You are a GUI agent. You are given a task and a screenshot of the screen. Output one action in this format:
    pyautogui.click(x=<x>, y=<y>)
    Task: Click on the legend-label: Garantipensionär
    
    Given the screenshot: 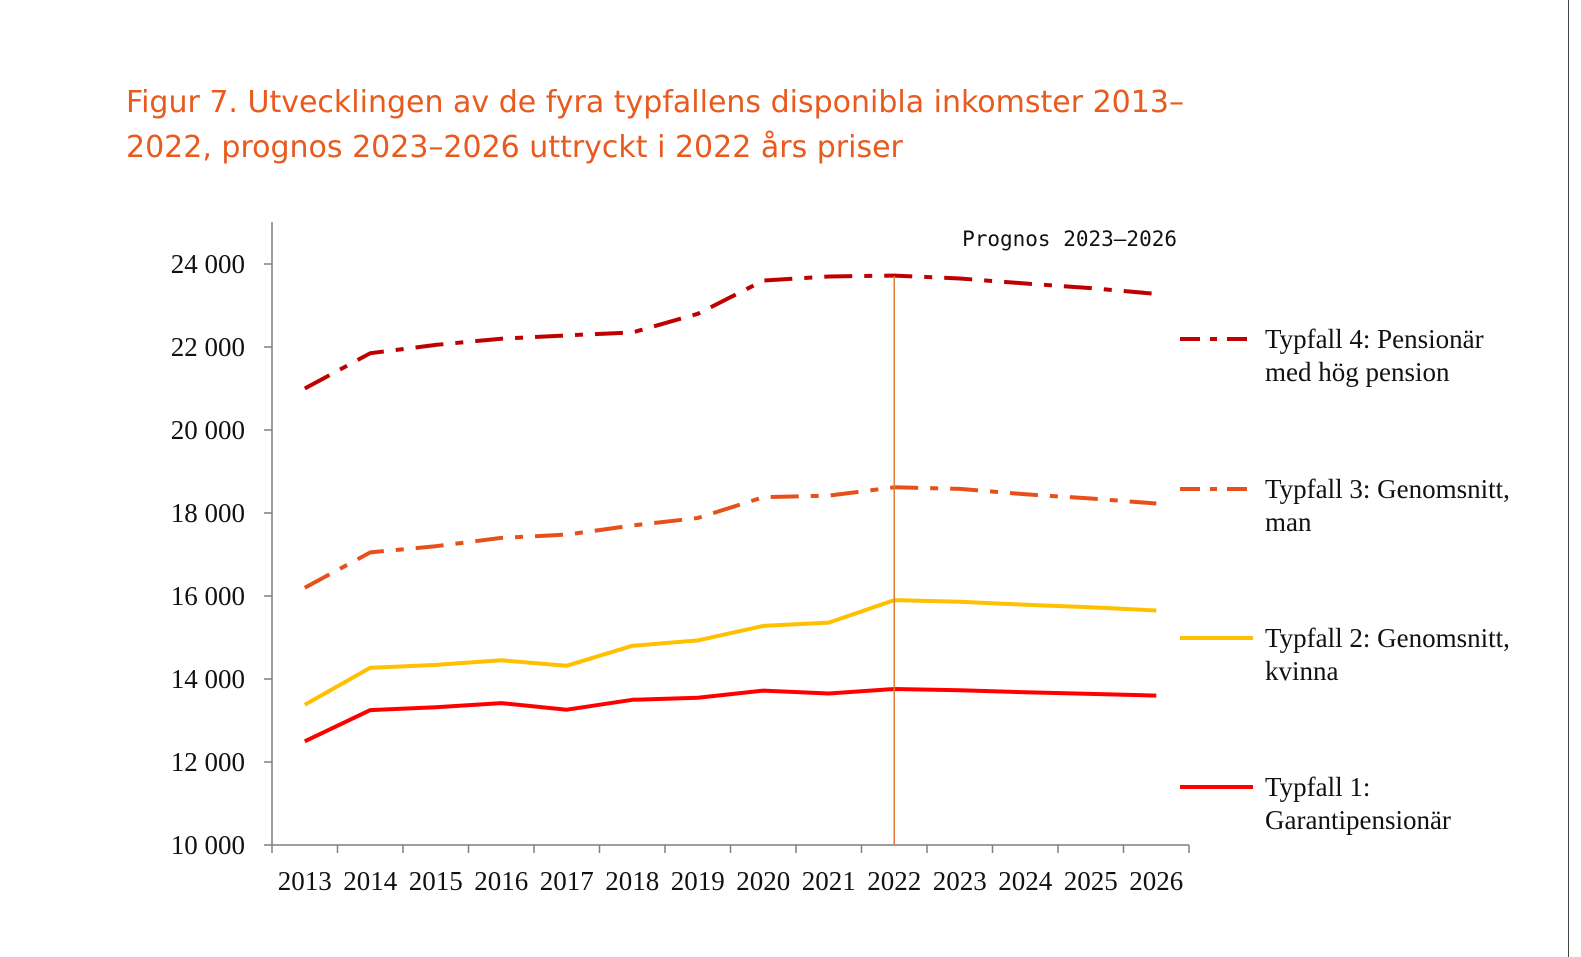 What is the action you would take?
    pyautogui.click(x=1358, y=820)
    